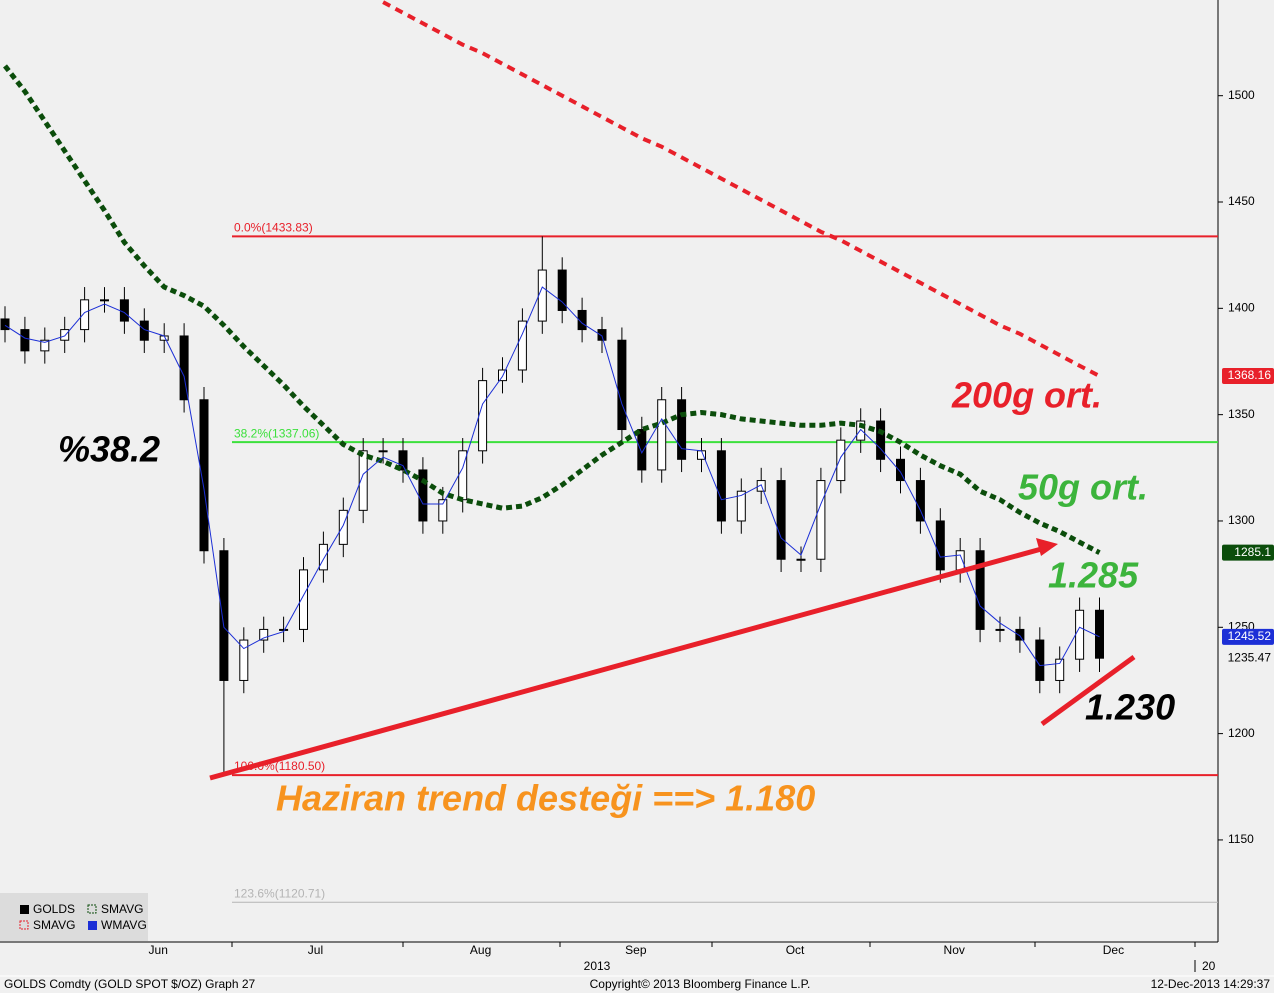 Image resolution: width=1274 pixels, height=993 pixels. Describe the element at coordinates (954, 950) in the screenshot. I see `x-tick-label: Nov` at that location.